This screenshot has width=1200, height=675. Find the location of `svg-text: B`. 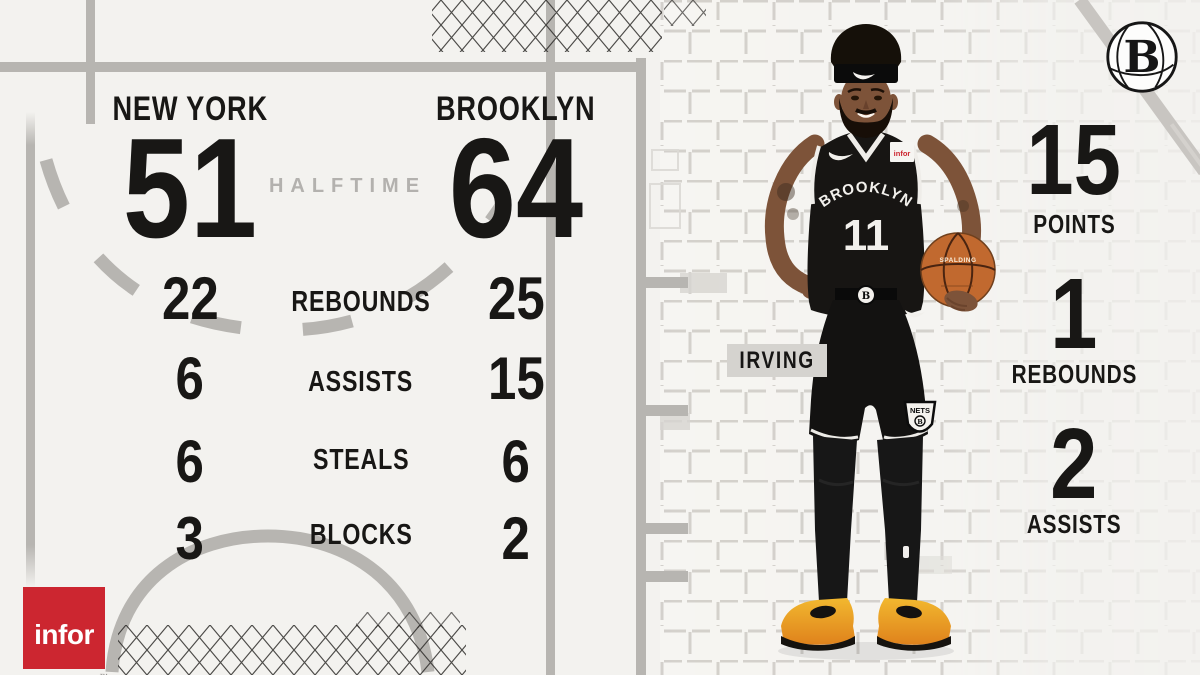

svg-text: B is located at coordinates (920, 422).